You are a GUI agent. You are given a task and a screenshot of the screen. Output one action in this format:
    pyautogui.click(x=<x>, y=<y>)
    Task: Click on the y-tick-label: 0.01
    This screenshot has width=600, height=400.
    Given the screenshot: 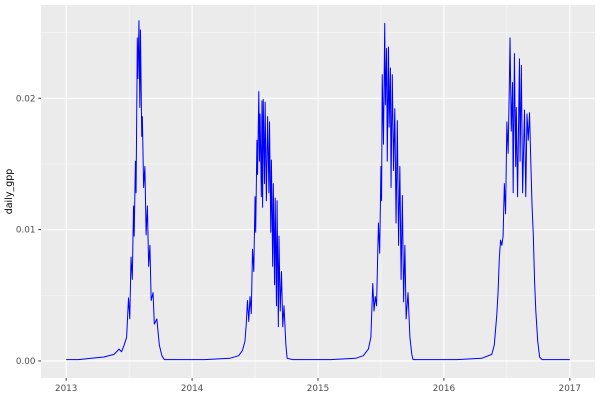 What is the action you would take?
    pyautogui.click(x=26, y=231)
    